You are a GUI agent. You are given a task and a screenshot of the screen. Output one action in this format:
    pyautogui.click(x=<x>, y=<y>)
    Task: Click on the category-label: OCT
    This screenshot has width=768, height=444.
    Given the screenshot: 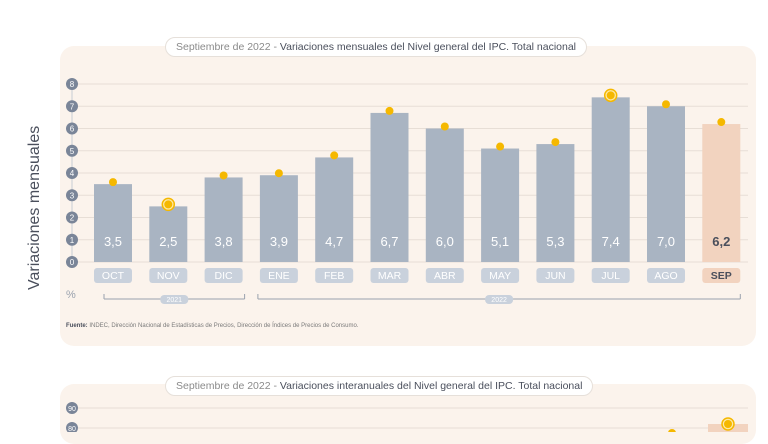 What is the action you would take?
    pyautogui.click(x=113, y=276)
    